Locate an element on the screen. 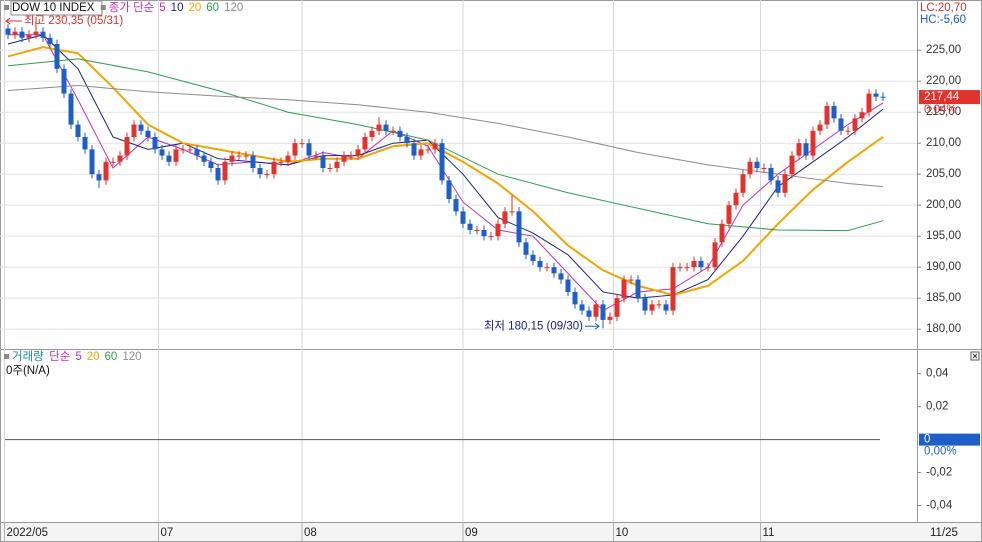 The image size is (982, 542). y-tick-label: 180,00 is located at coordinates (943, 329).